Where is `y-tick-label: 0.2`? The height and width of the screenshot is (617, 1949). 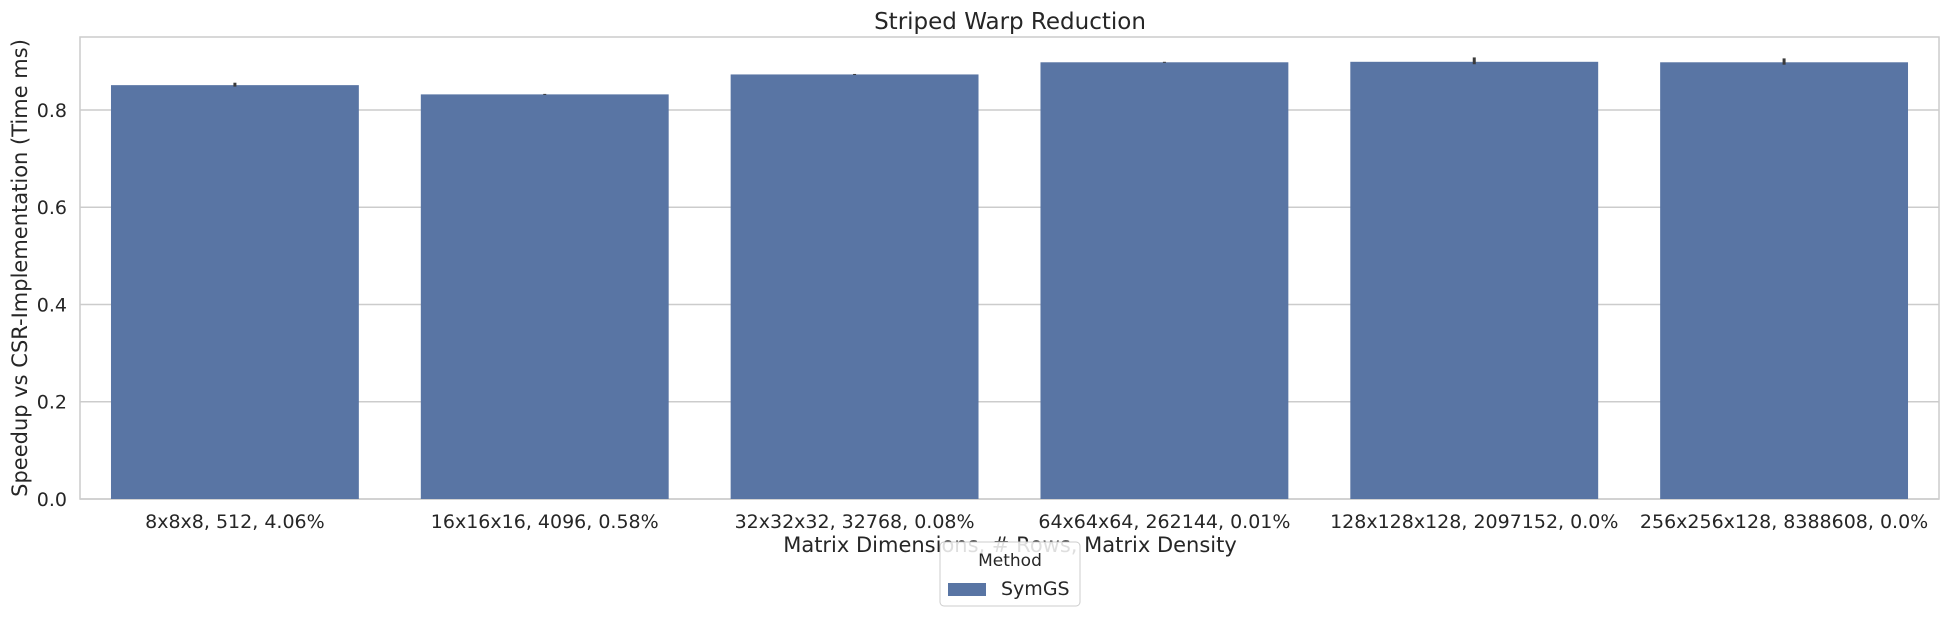
y-tick-label: 0.2 is located at coordinates (52, 403).